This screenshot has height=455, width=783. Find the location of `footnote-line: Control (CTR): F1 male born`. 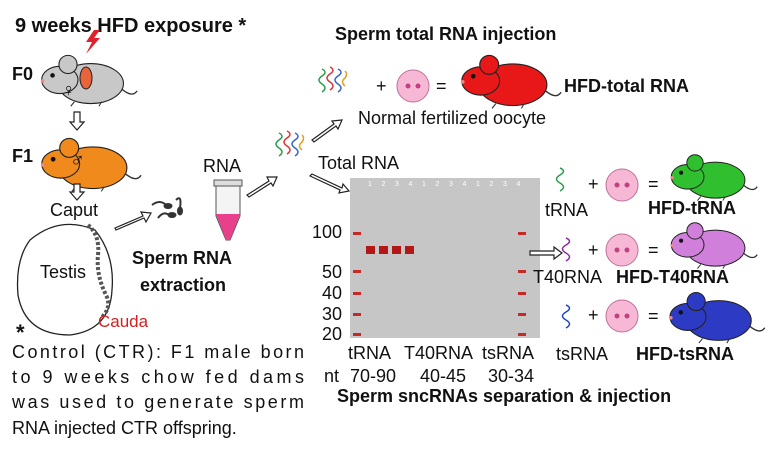

footnote-line: Control (CTR): F1 male born is located at coordinates (158, 352).